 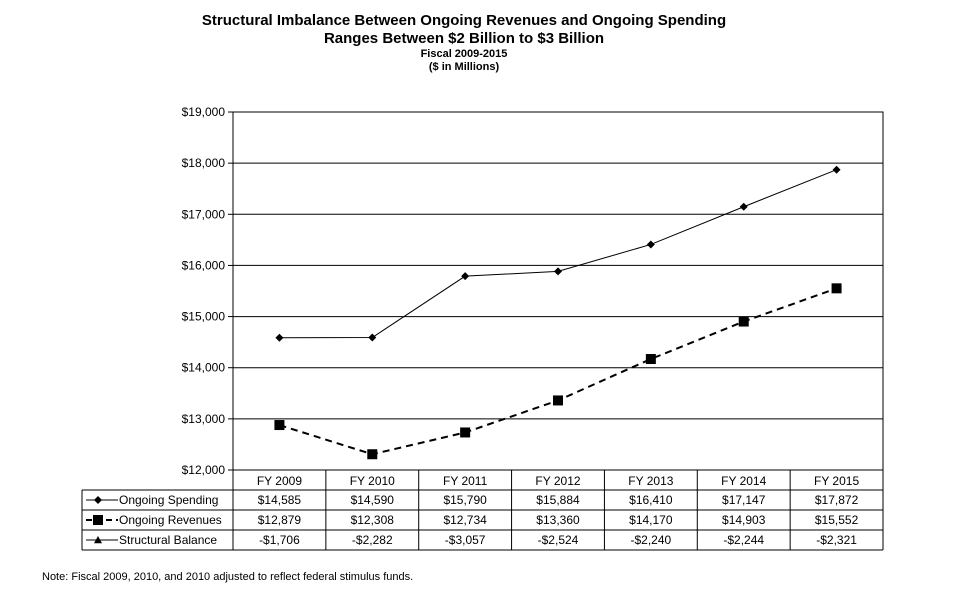 What do you see at coordinates (557, 481) in the screenshot?
I see `x-category-label: FY 2012` at bounding box center [557, 481].